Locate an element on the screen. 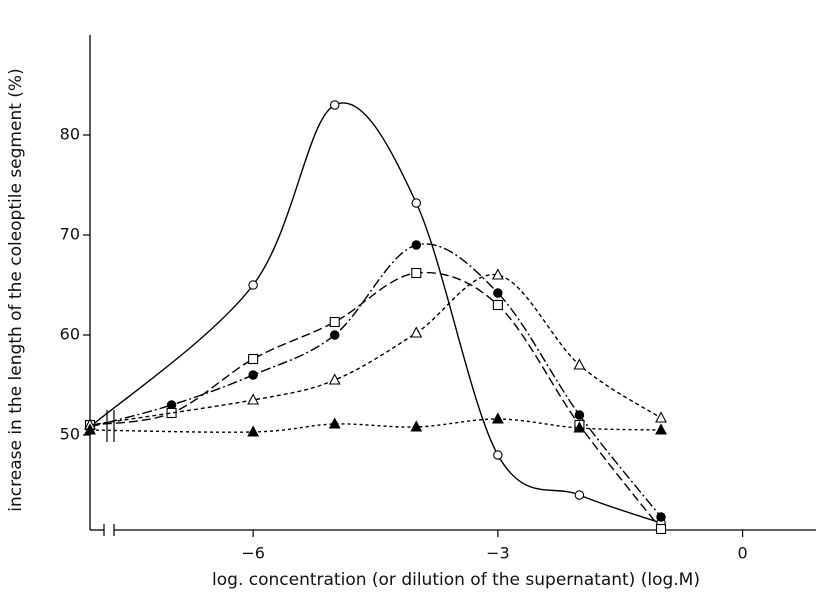 The width and height of the screenshot is (816, 600). series-line is located at coordinates (375, 425).